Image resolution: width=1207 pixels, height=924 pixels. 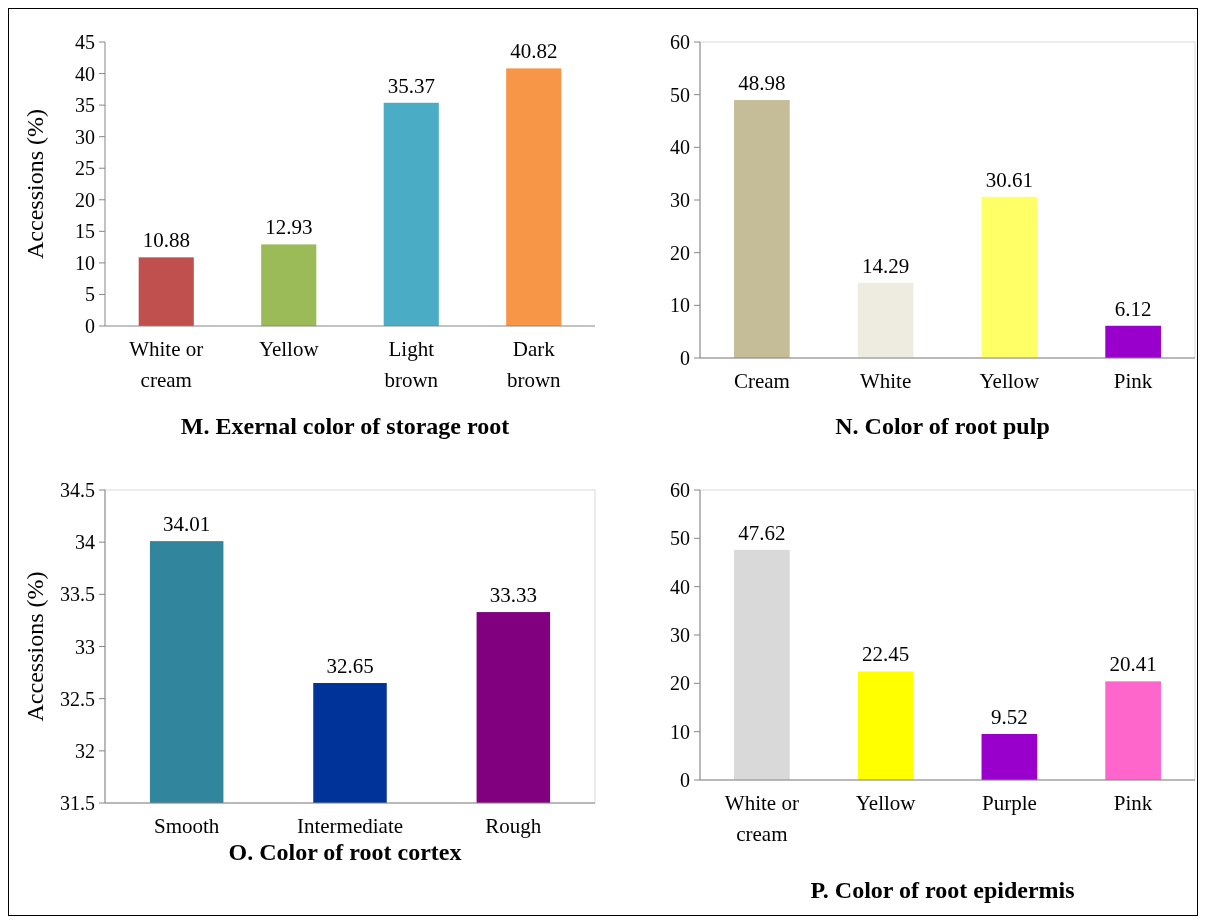 What do you see at coordinates (85, 168) in the screenshot?
I see `y-tick-label: 25` at bounding box center [85, 168].